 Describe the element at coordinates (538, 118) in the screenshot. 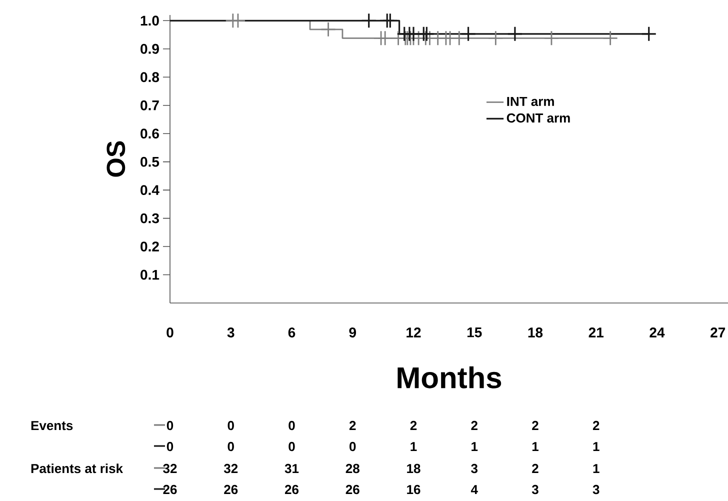

I see `legend-label: CONT arm` at that location.